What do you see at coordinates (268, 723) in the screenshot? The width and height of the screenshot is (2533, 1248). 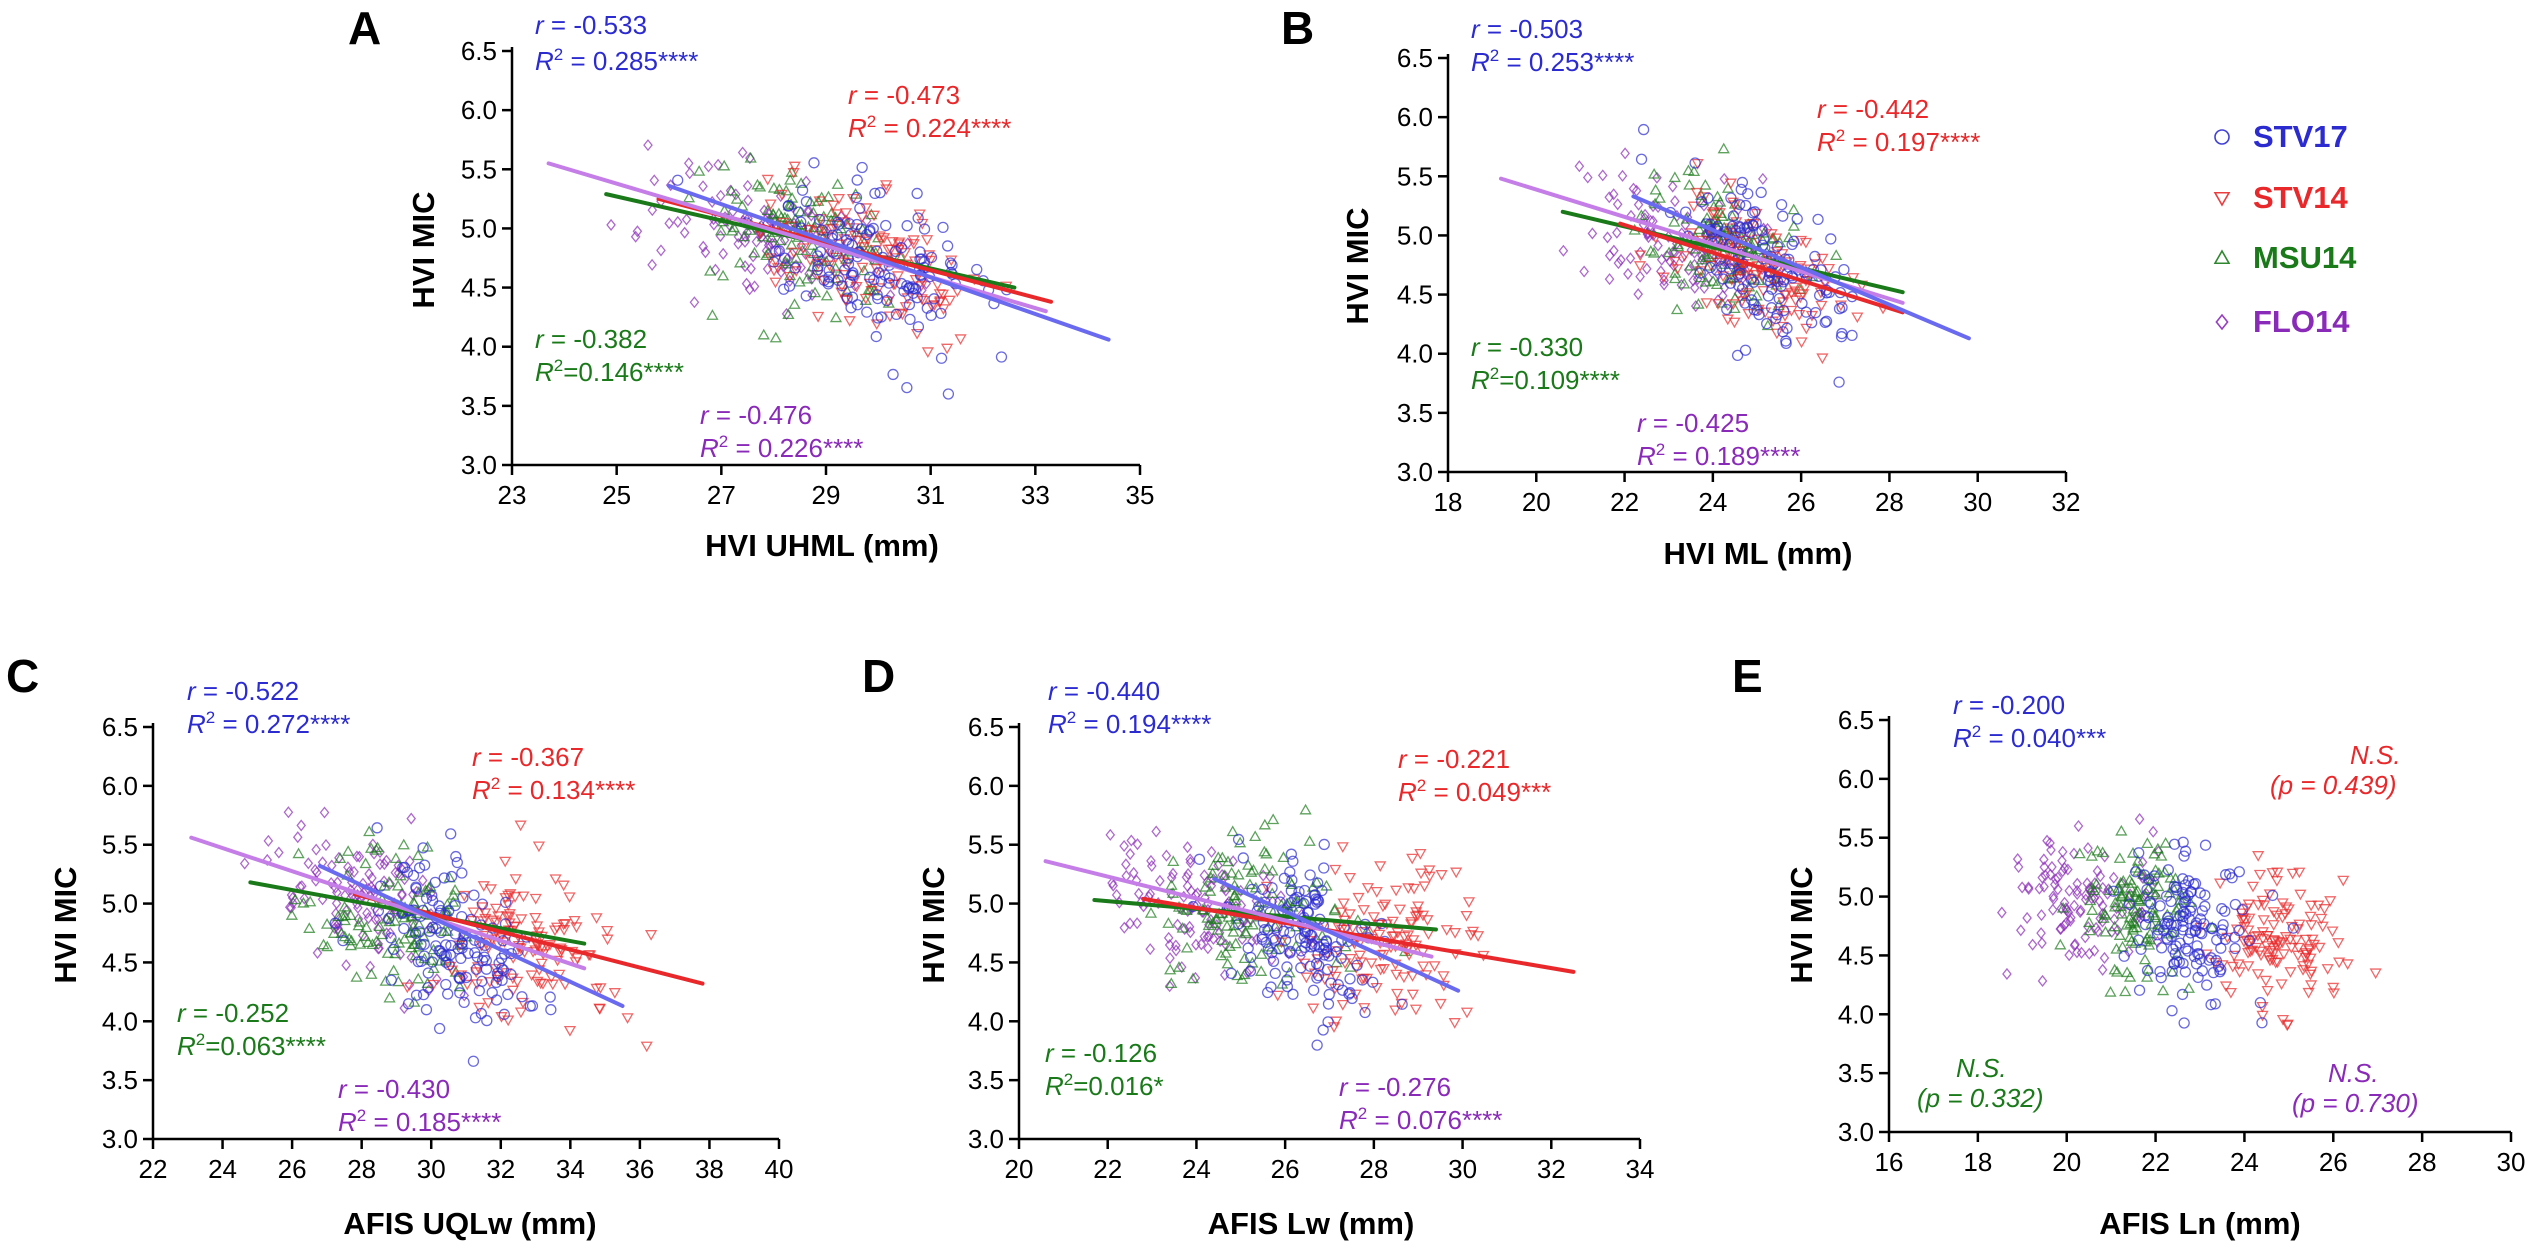 I see `anno-r2-stv17-c: R2 = 0.272****` at bounding box center [268, 723].